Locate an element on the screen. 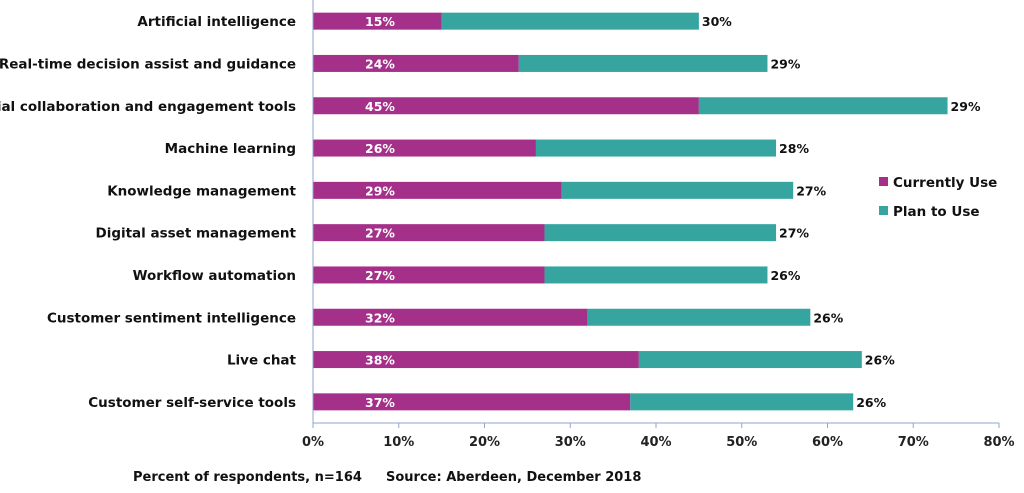 This screenshot has width=1024, height=493. data-label-plan-to-use: 28% is located at coordinates (794, 148).